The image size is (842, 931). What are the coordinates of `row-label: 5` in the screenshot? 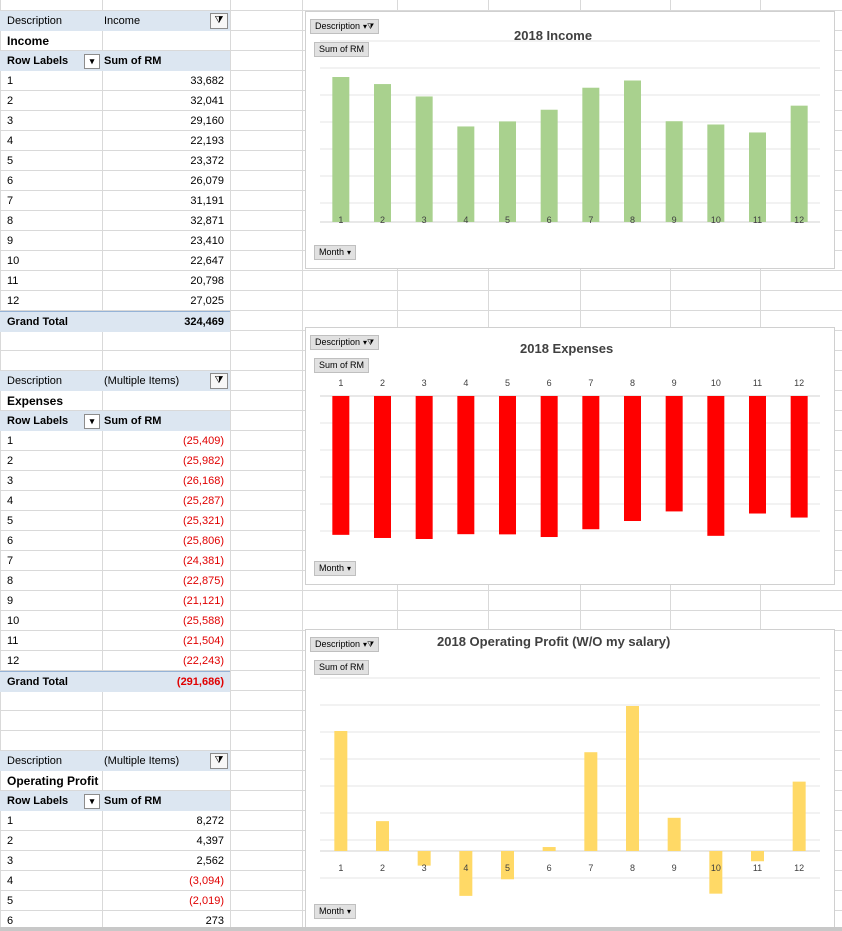 It's located at (10, 161).